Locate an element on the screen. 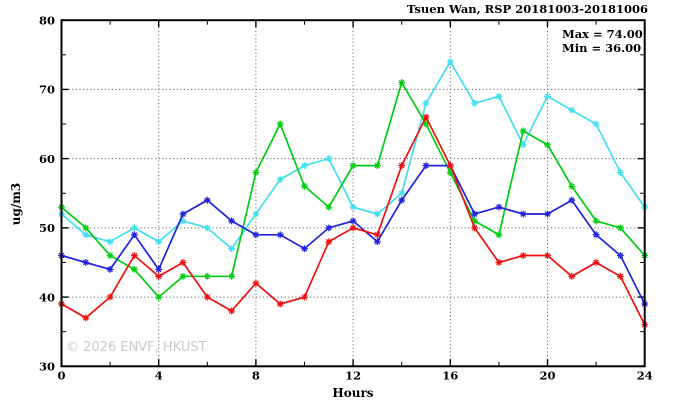  min-value-label: Min = 36.00 is located at coordinates (602, 48).